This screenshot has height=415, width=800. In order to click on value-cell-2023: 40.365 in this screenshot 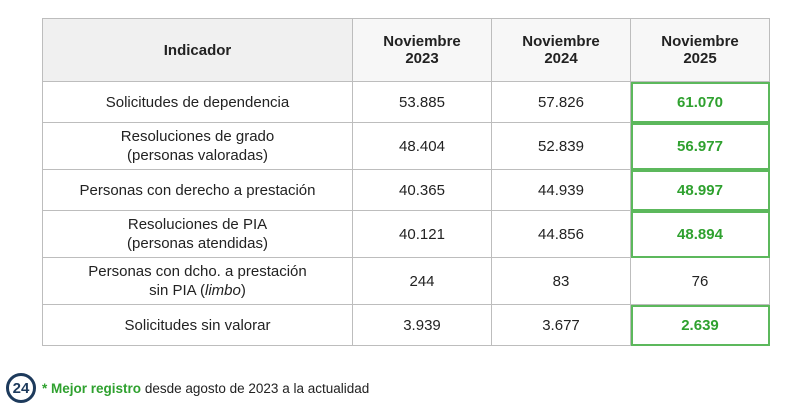, I will do `click(422, 190)`.